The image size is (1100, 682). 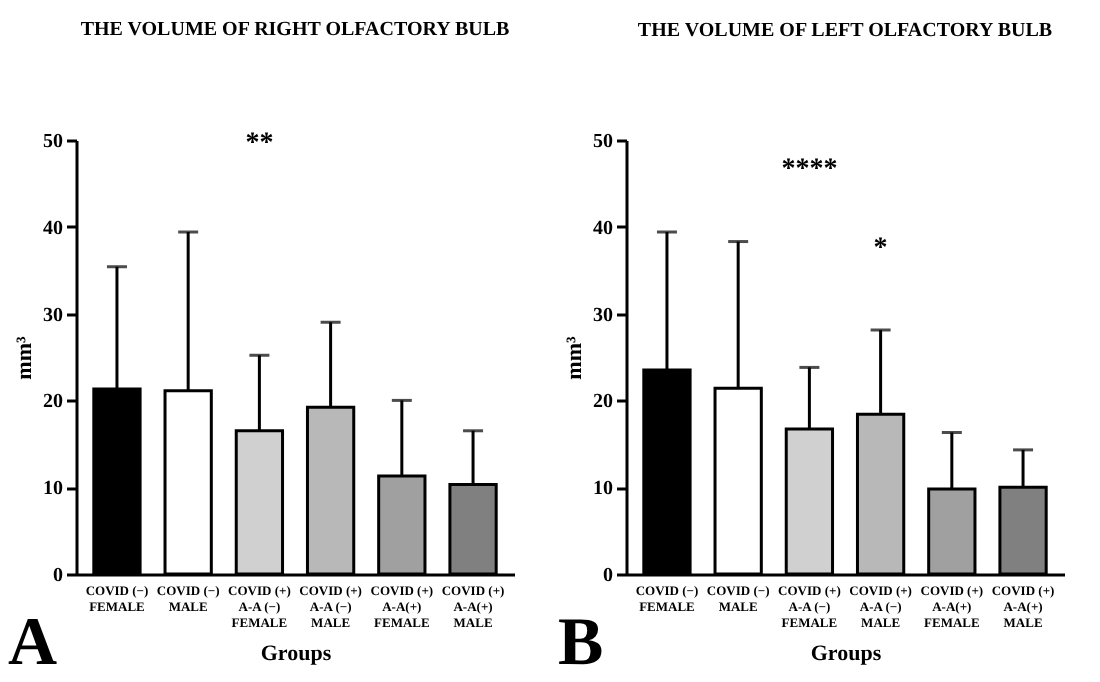 What do you see at coordinates (295, 30) in the screenshot?
I see `chart-title: THE VOLUME OF RIGHT OLFACTORY BULB` at bounding box center [295, 30].